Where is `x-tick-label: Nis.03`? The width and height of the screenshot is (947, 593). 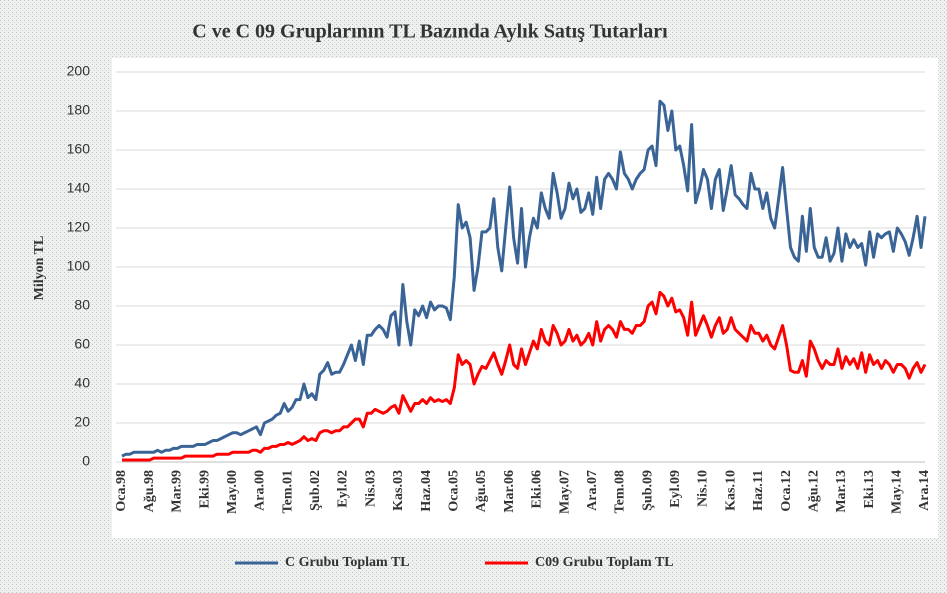
x-tick-label: Nis.03 is located at coordinates (370, 488).